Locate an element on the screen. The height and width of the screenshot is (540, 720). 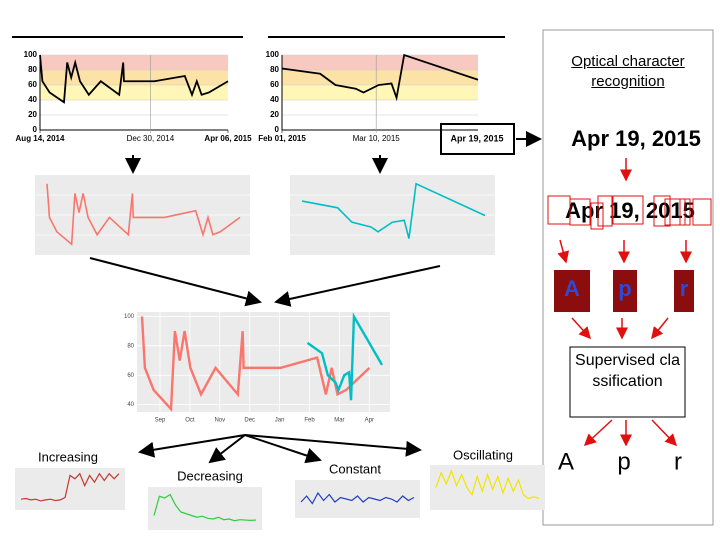
output-char: r is located at coordinates (678, 461).